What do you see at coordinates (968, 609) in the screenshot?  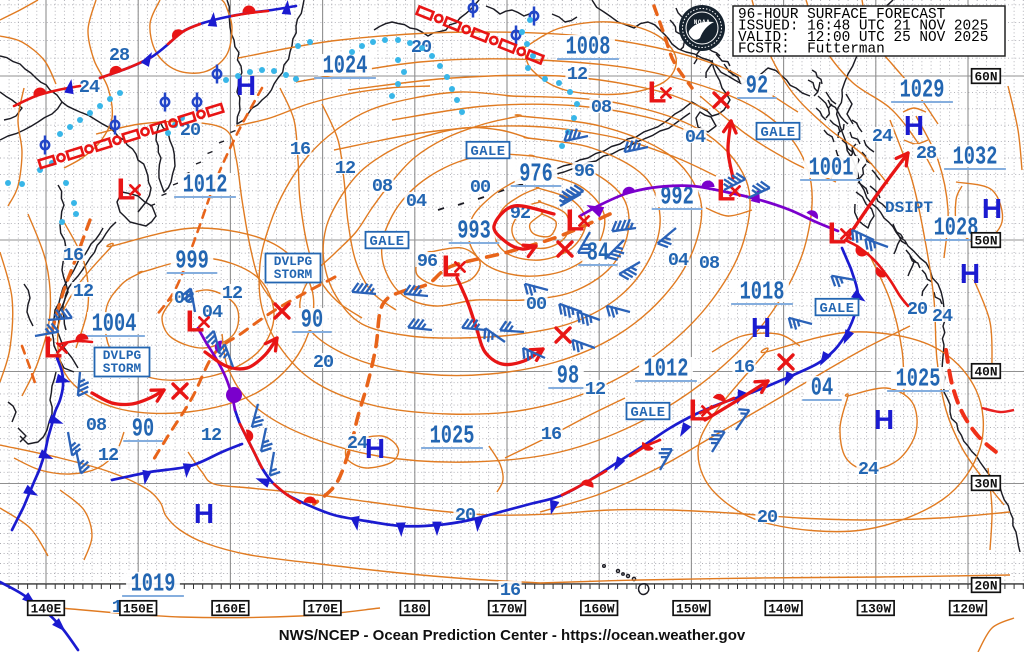 I see `svg-text: 120W` at bounding box center [968, 609].